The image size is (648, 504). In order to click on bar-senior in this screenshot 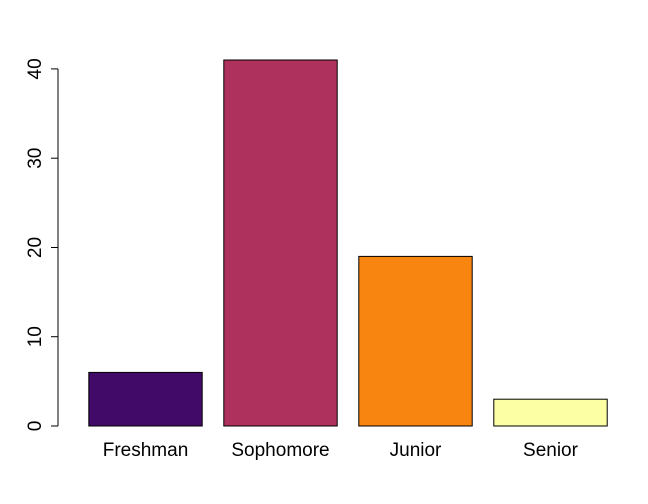, I will do `click(550, 412)`.